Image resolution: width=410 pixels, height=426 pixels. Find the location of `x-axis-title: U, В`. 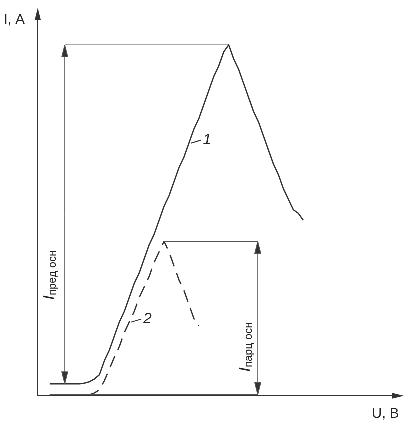

x-axis-title: U, В is located at coordinates (386, 413).